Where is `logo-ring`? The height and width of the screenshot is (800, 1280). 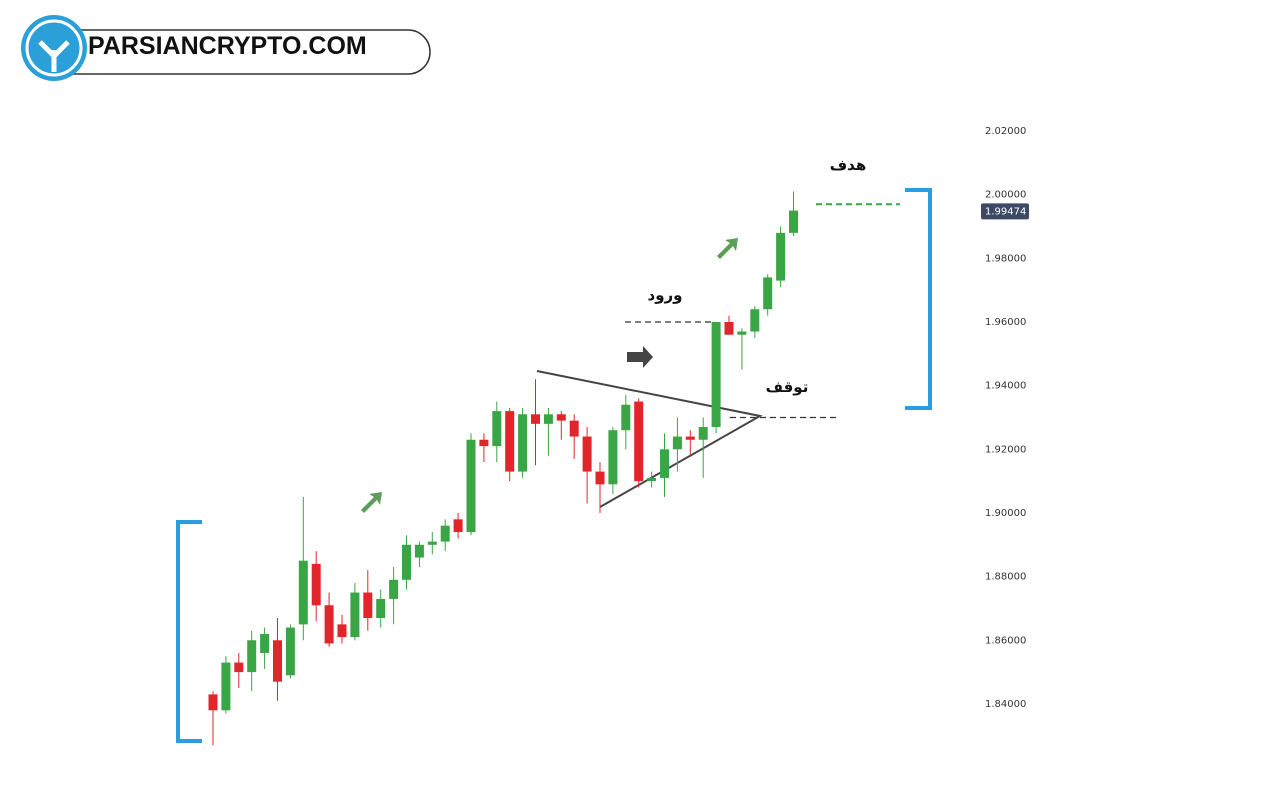 logo-ring is located at coordinates (54, 48).